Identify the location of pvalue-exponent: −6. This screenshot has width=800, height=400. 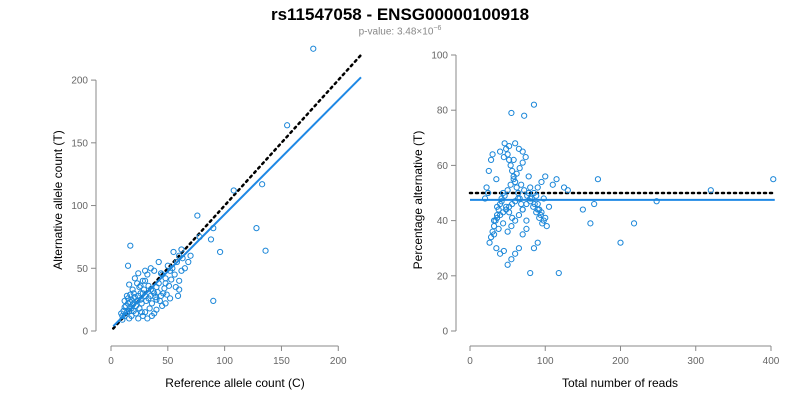
(437, 28).